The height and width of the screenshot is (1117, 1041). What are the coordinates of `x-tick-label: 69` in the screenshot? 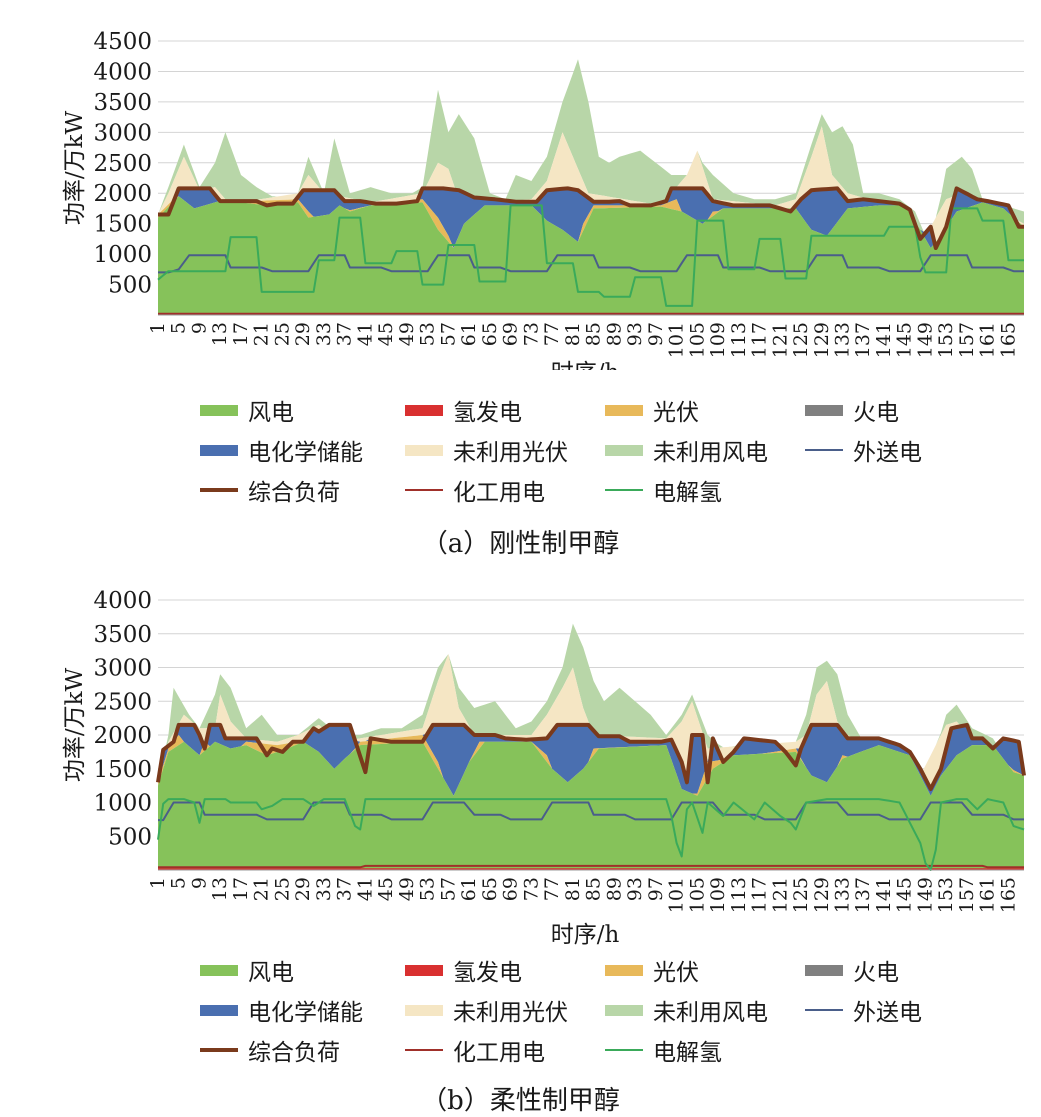 It's located at (511, 334).